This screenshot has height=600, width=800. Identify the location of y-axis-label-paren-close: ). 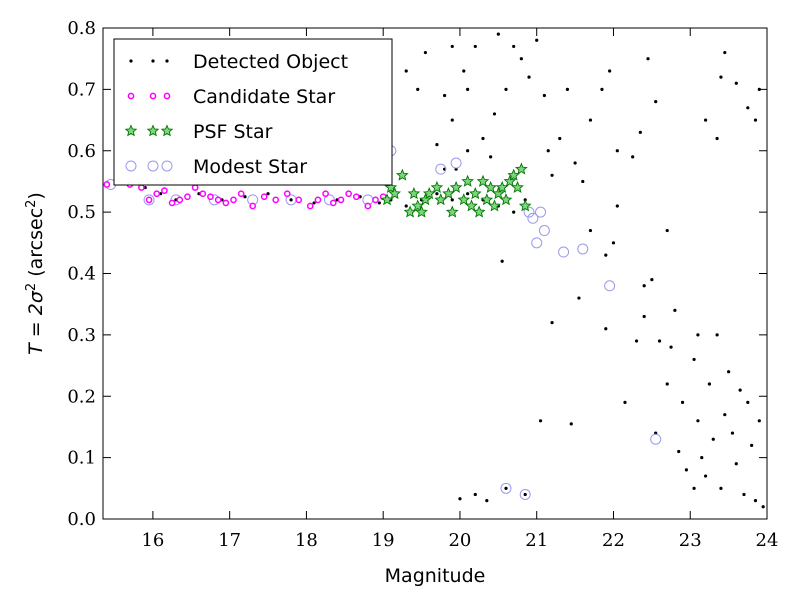
(36, 195).